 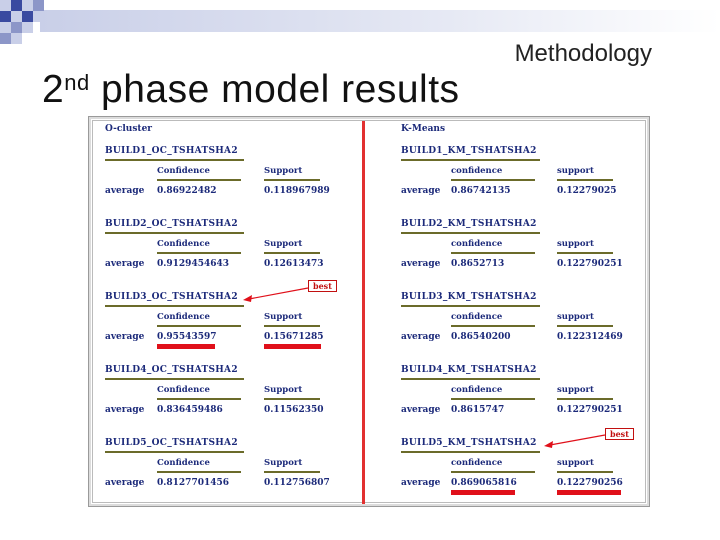 What do you see at coordinates (423, 129) in the screenshot?
I see `kmeans-heading: K-Means` at bounding box center [423, 129].